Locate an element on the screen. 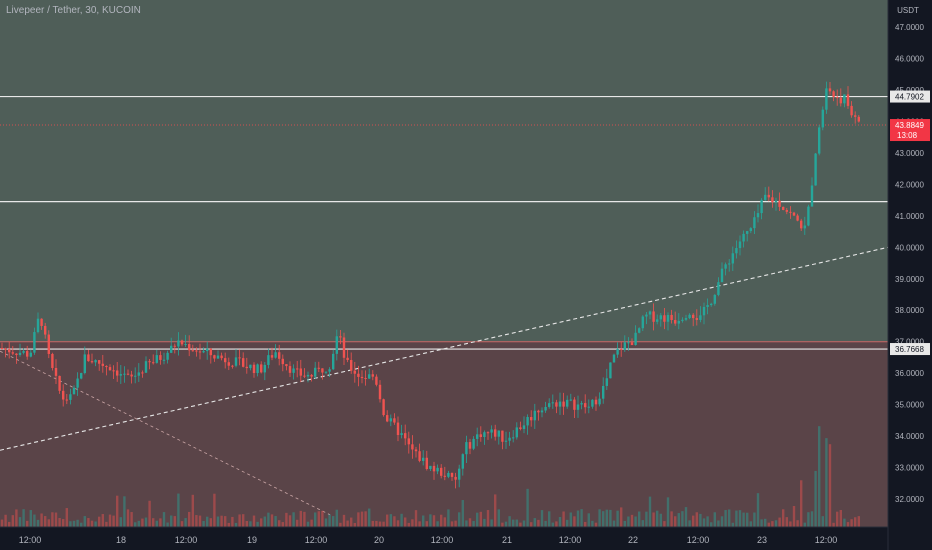 The width and height of the screenshot is (932, 550). level-tag-bottom is located at coordinates (910, 349).